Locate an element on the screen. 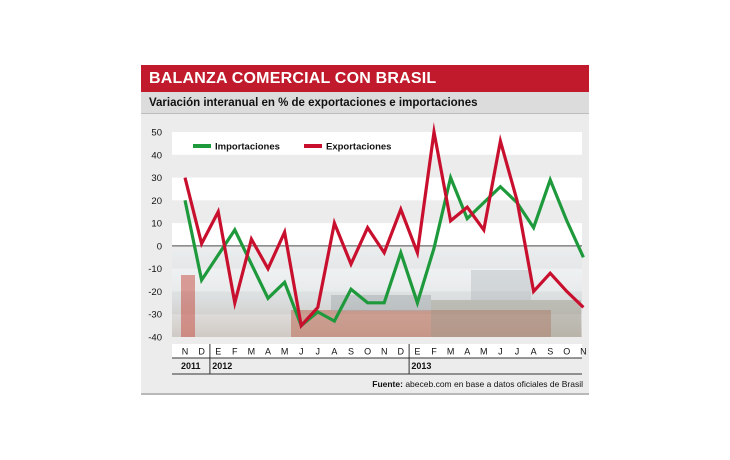  x-axis-month-row is located at coordinates (377, 351).